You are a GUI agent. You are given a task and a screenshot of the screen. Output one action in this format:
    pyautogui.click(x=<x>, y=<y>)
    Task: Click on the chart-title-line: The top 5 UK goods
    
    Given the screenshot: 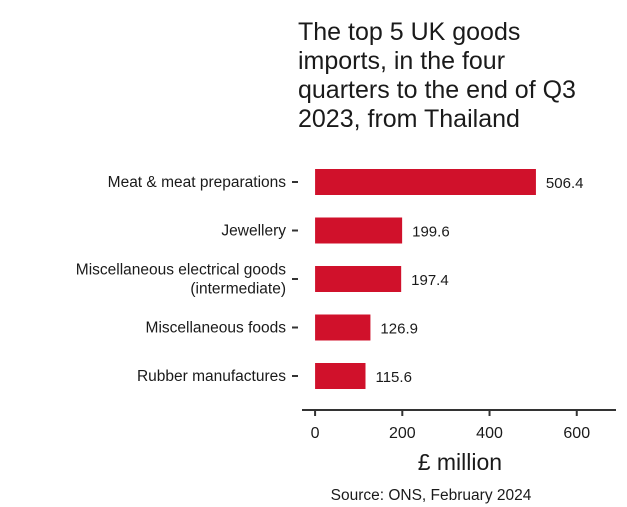 What is the action you would take?
    pyautogui.click(x=409, y=32)
    